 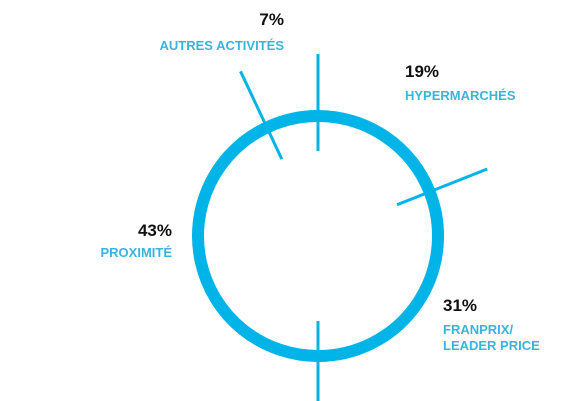 I want to click on value-label: 7%, so click(x=271, y=19).